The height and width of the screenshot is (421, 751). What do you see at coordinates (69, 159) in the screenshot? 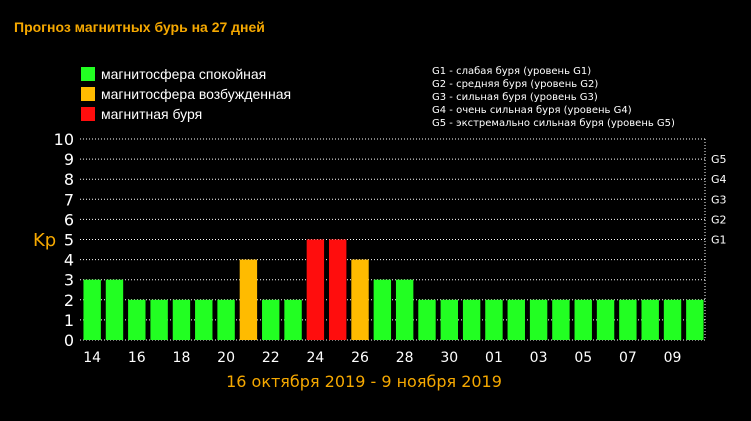
I see `y-tick-label: 9` at bounding box center [69, 159].